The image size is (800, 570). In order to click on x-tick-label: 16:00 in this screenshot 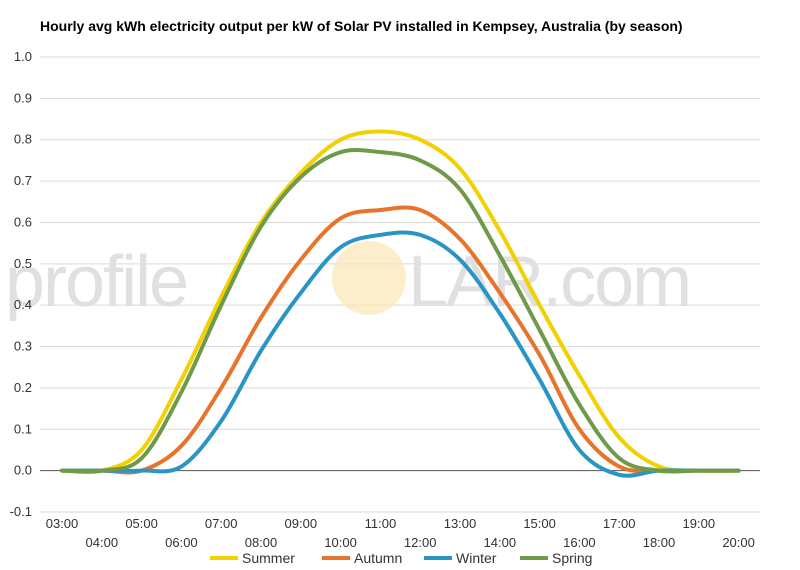, I will do `click(579, 542)`.